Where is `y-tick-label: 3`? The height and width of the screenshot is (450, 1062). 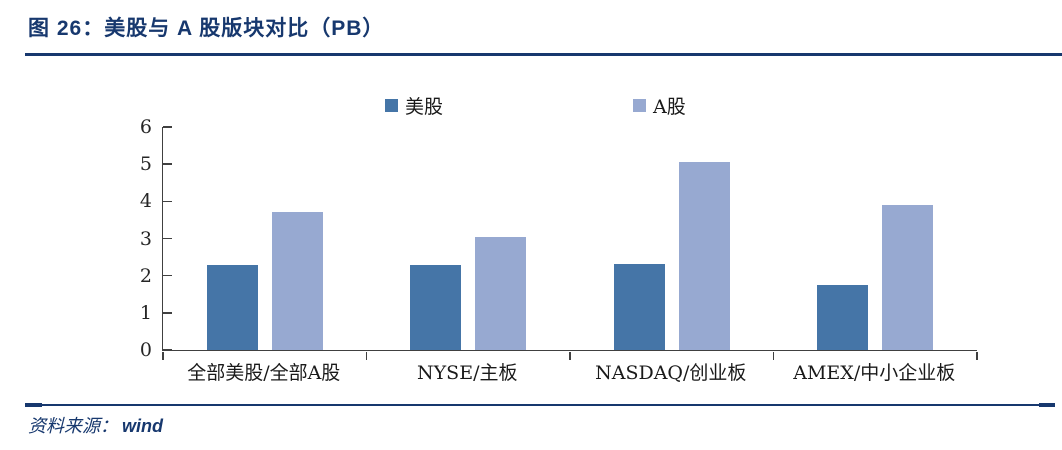 y-tick-label: 3 is located at coordinates (145, 238).